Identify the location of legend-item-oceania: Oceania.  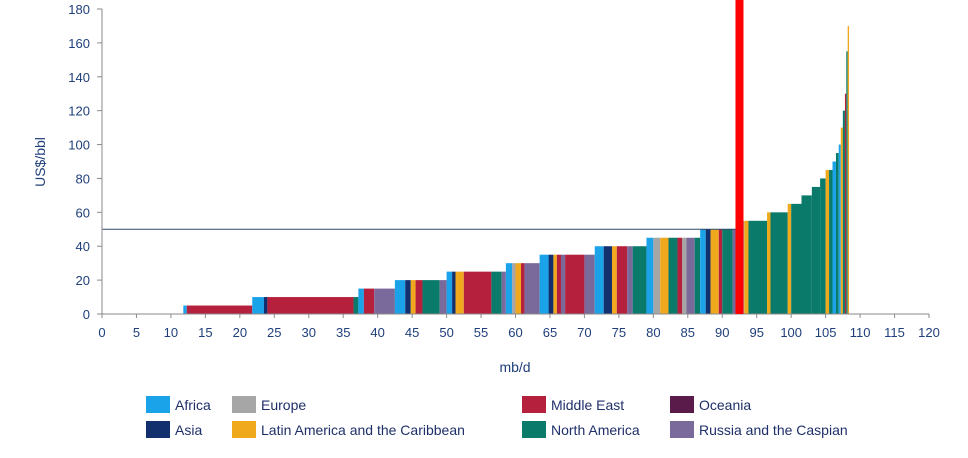
(710, 404).